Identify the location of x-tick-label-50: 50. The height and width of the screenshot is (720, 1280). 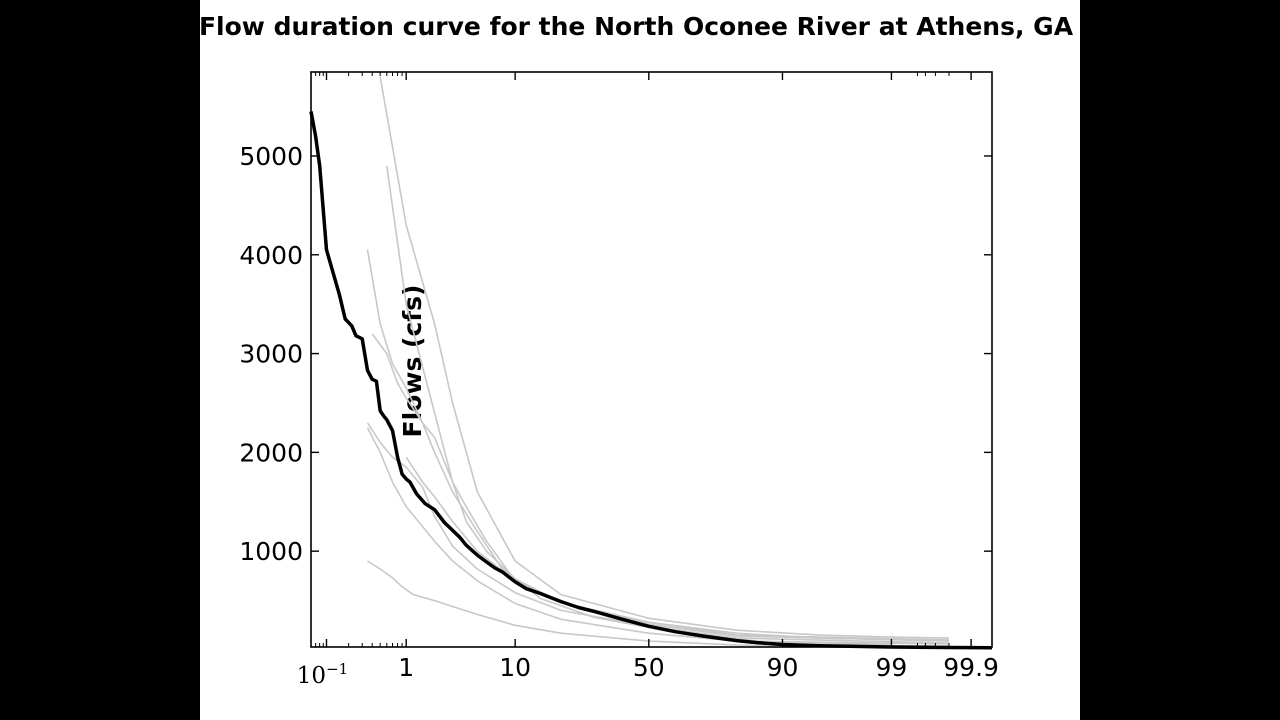
(649, 667).